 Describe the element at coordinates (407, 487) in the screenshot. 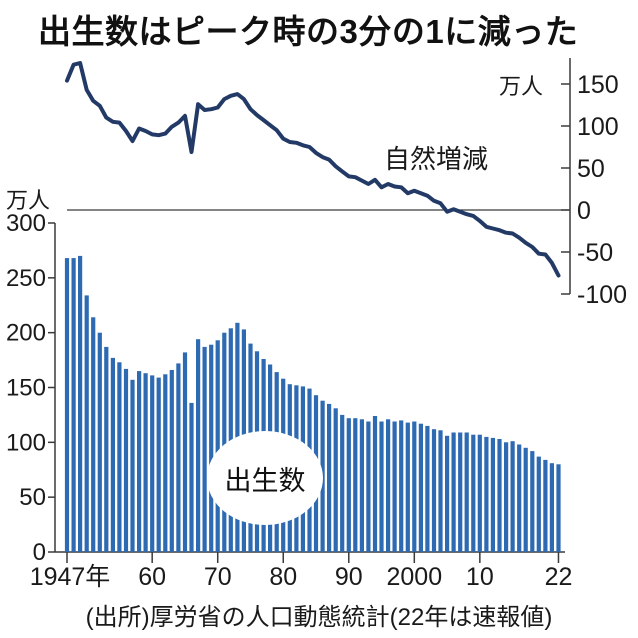

I see `bar-1999` at that location.